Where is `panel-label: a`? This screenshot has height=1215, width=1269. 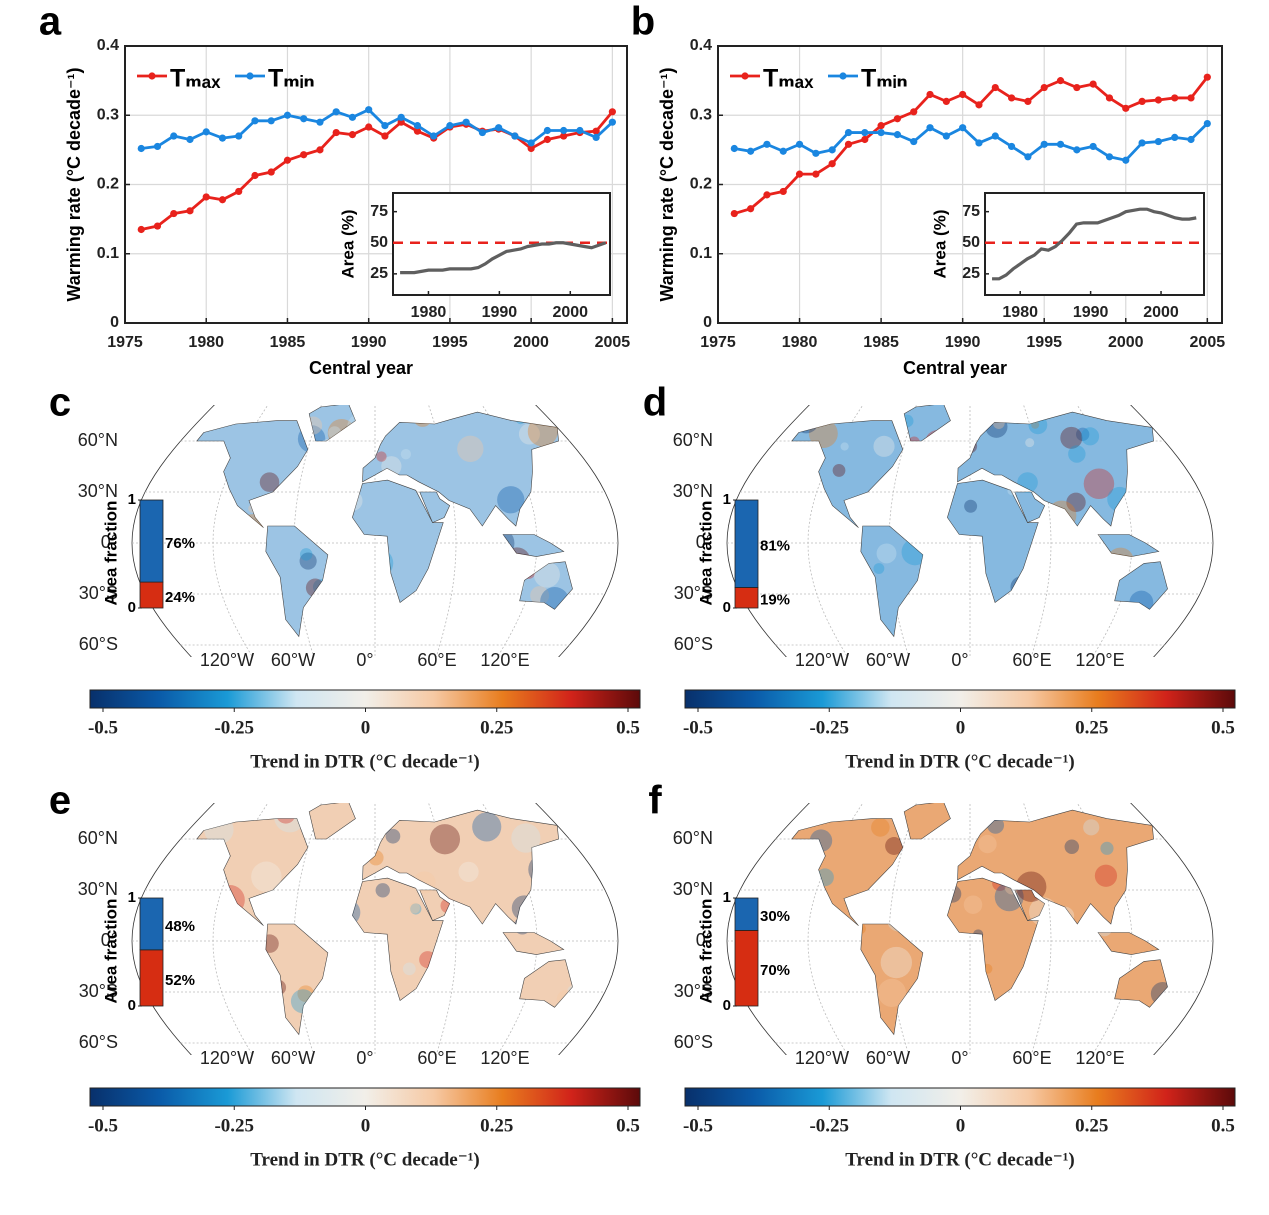
panel-label: a is located at coordinates (50, 22).